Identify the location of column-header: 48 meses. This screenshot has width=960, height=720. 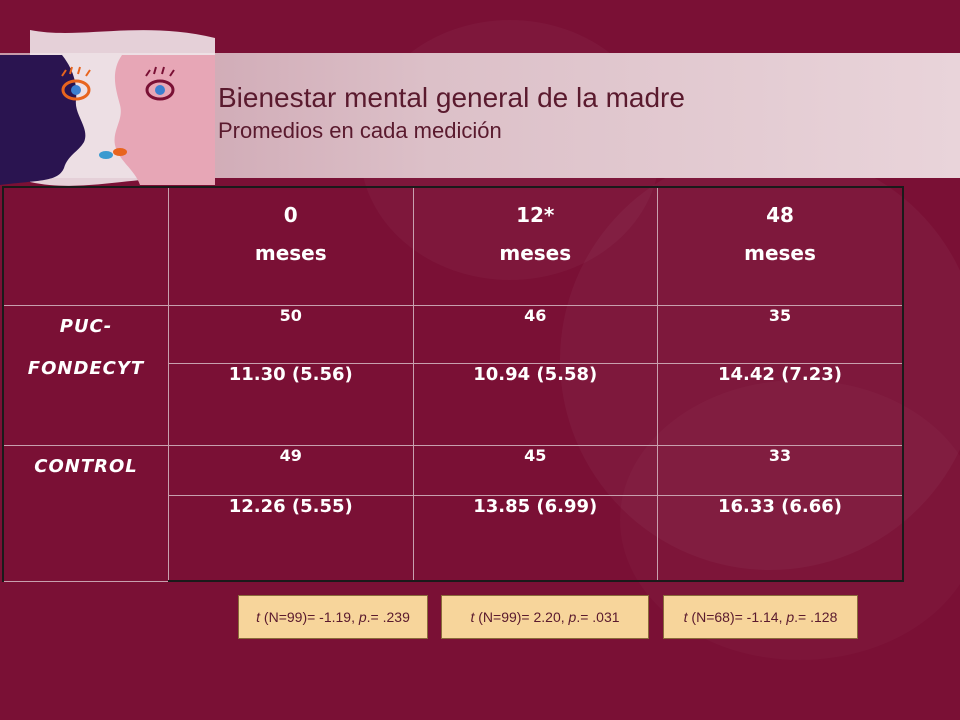
(780, 246).